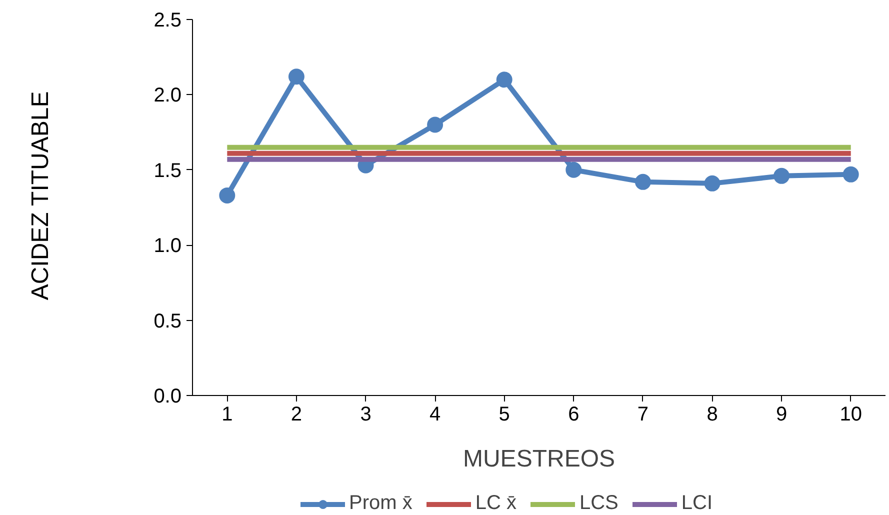 Image resolution: width=889 pixels, height=515 pixels. I want to click on x-tick-label: 1, so click(227, 415).